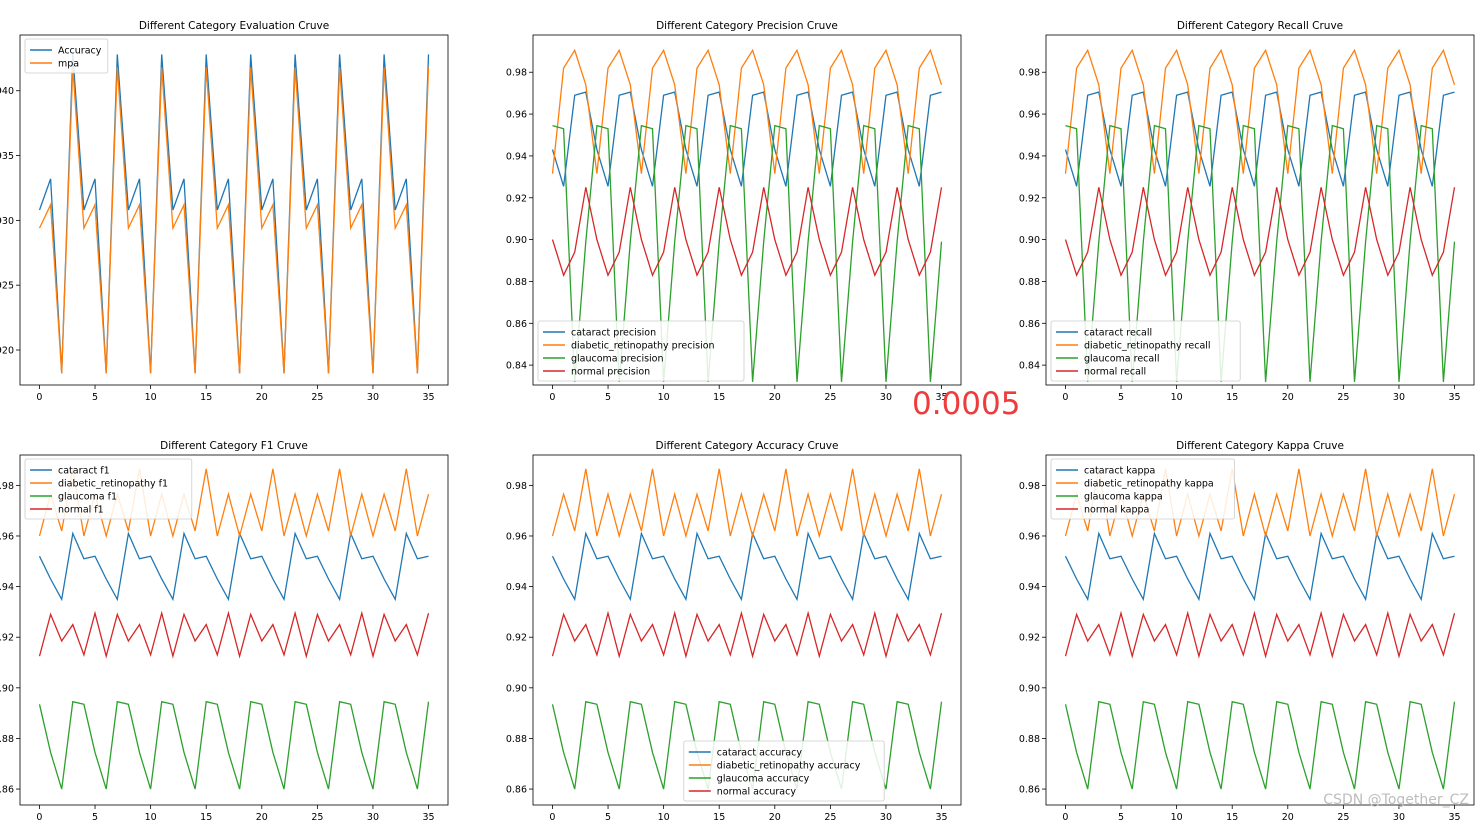 The width and height of the screenshot is (1483, 821). What do you see at coordinates (80, 50) in the screenshot?
I see `legend-entry: Accuracy` at bounding box center [80, 50].